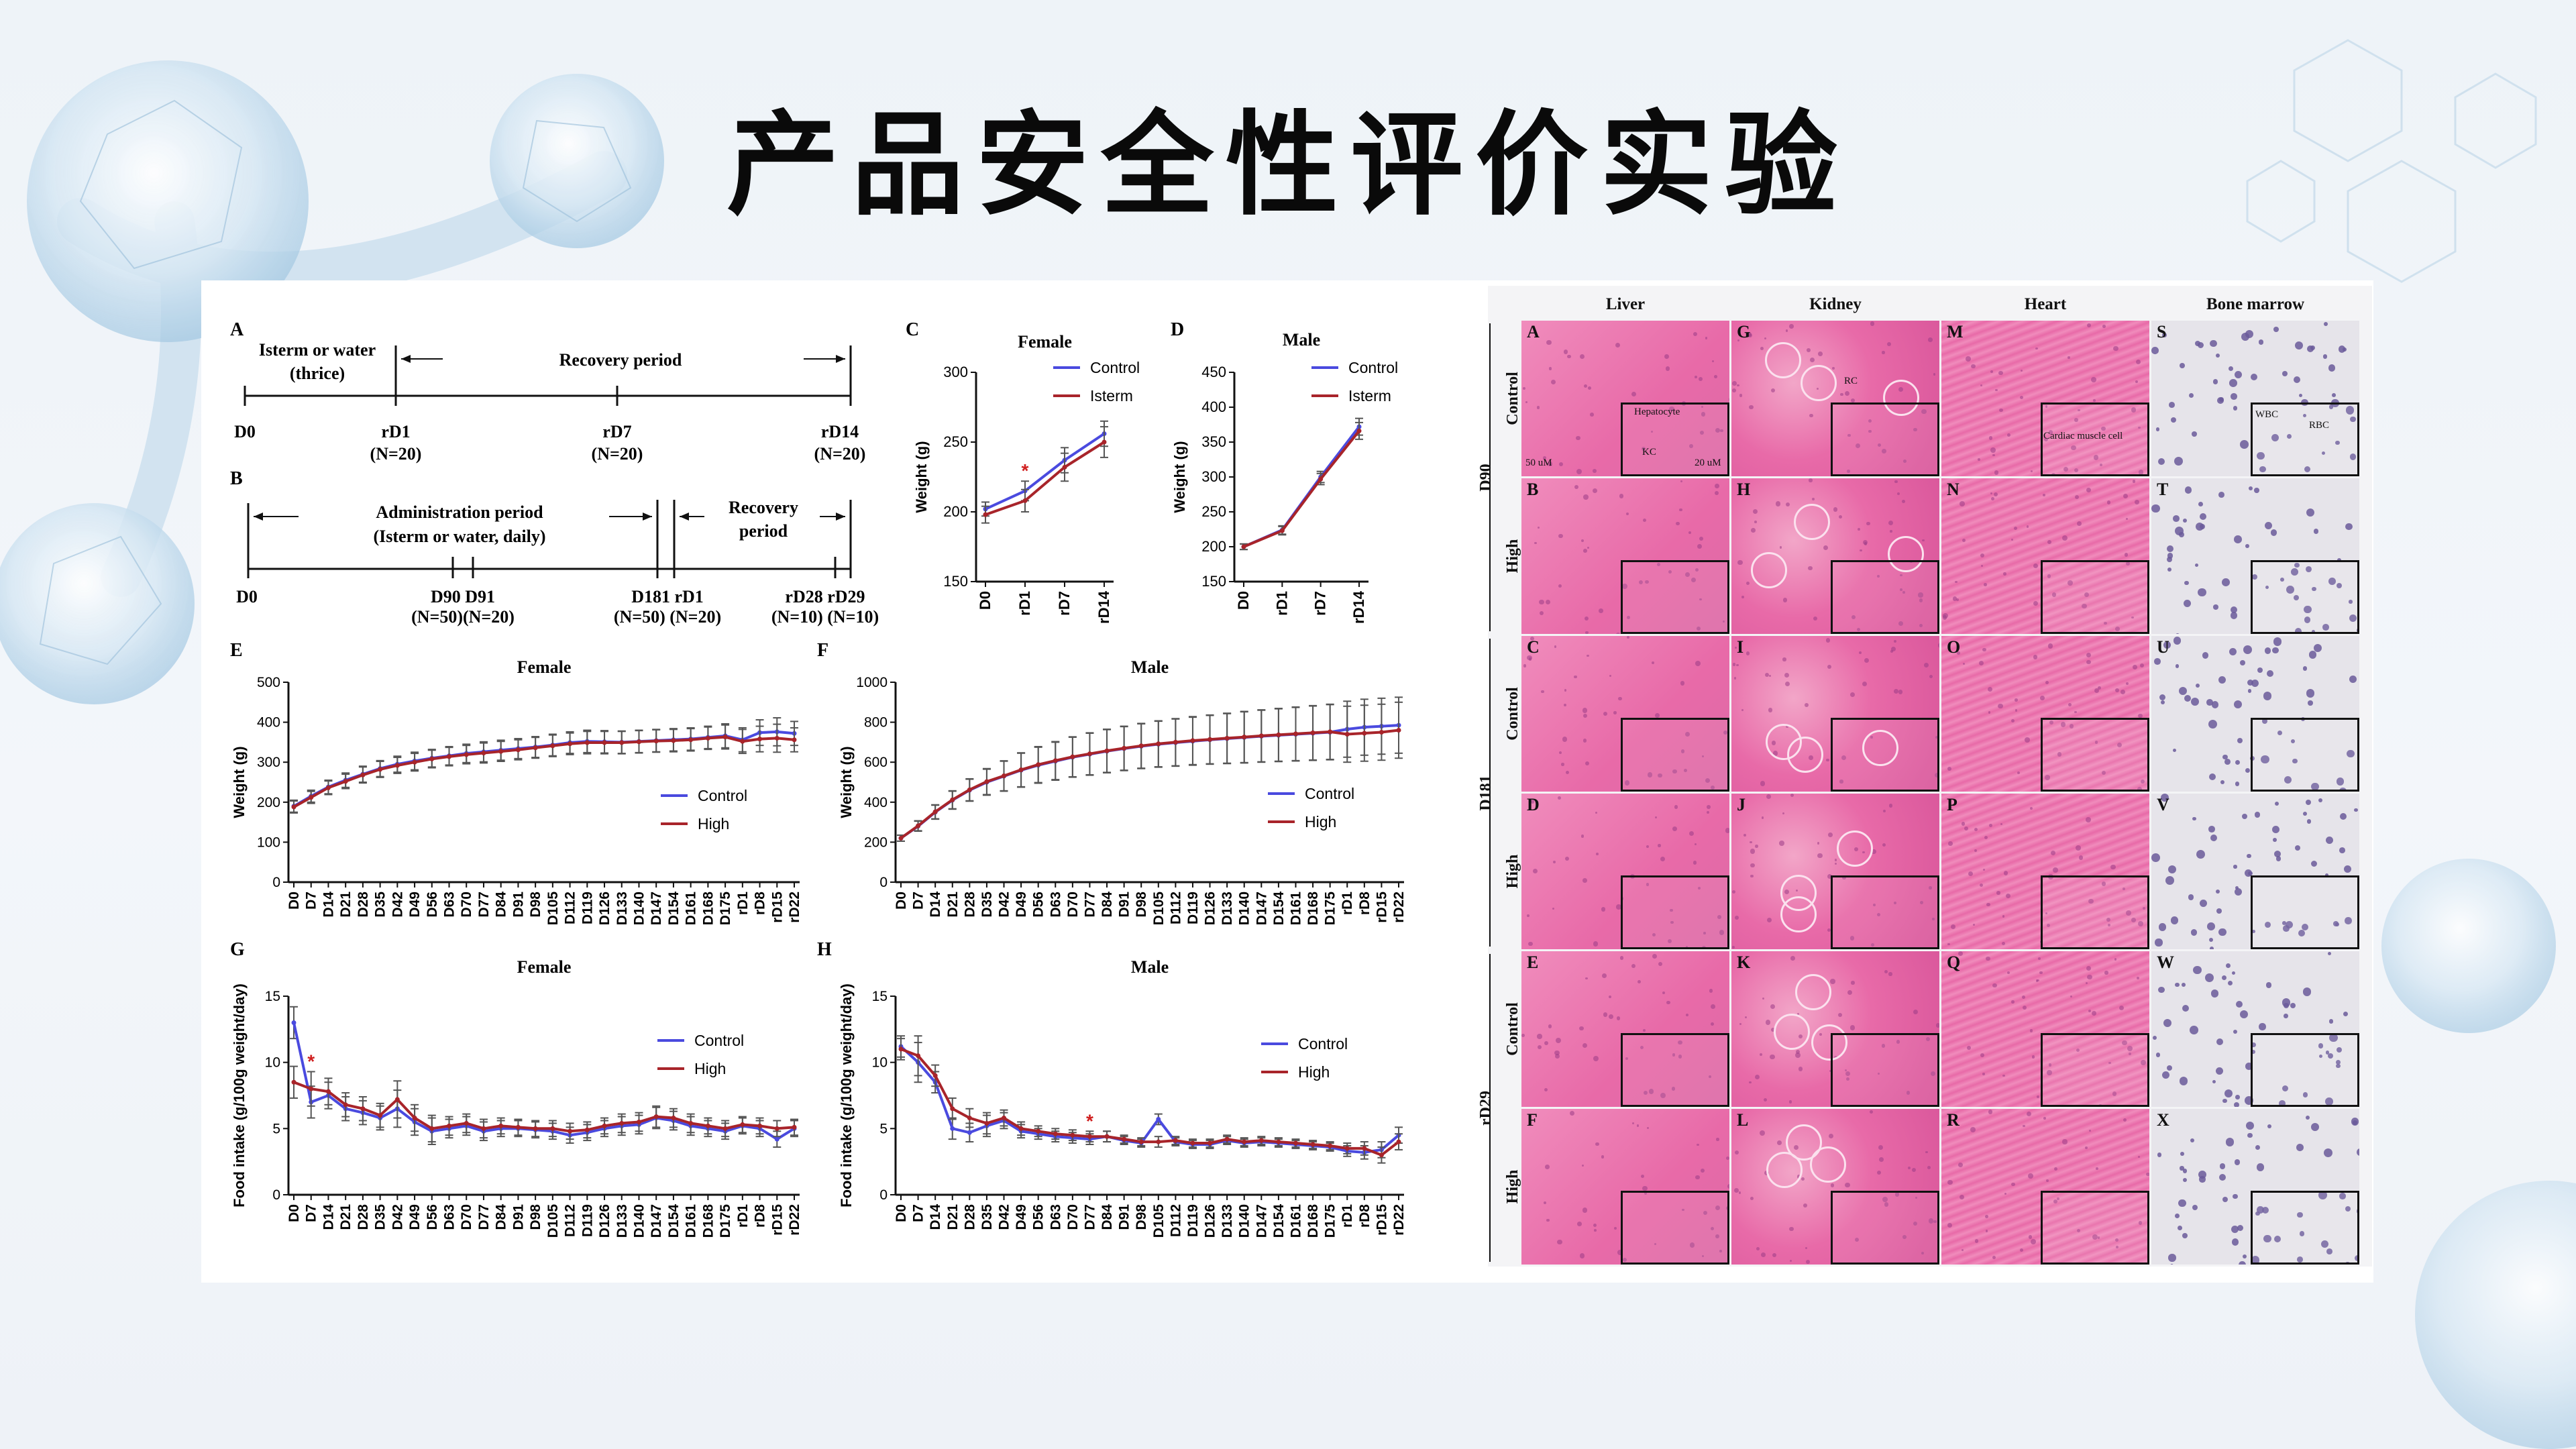  I want to click on y-tick-label: 5, so click(883, 1128).